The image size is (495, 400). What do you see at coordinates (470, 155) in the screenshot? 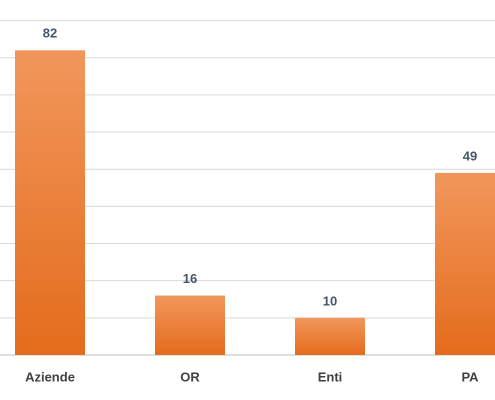
I see `value-label: 49` at bounding box center [470, 155].